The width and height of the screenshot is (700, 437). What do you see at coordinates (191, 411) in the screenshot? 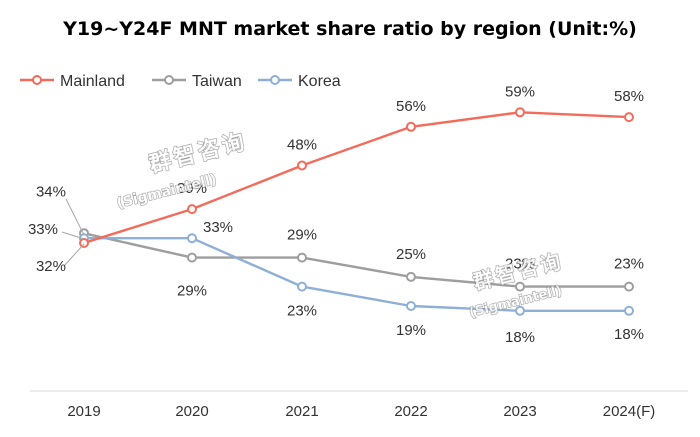
I see `x-tick-label-1: 2020` at bounding box center [191, 411].